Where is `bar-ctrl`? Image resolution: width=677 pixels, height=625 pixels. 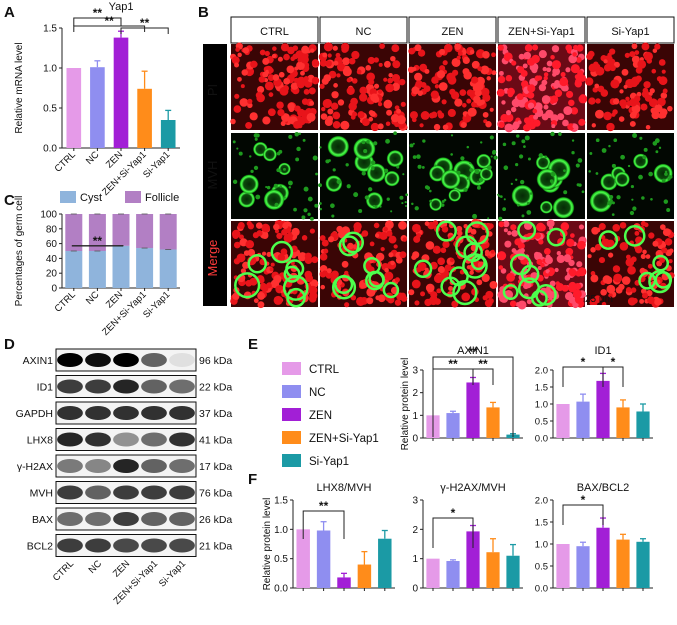
bar-ctrl is located at coordinates (563, 566).